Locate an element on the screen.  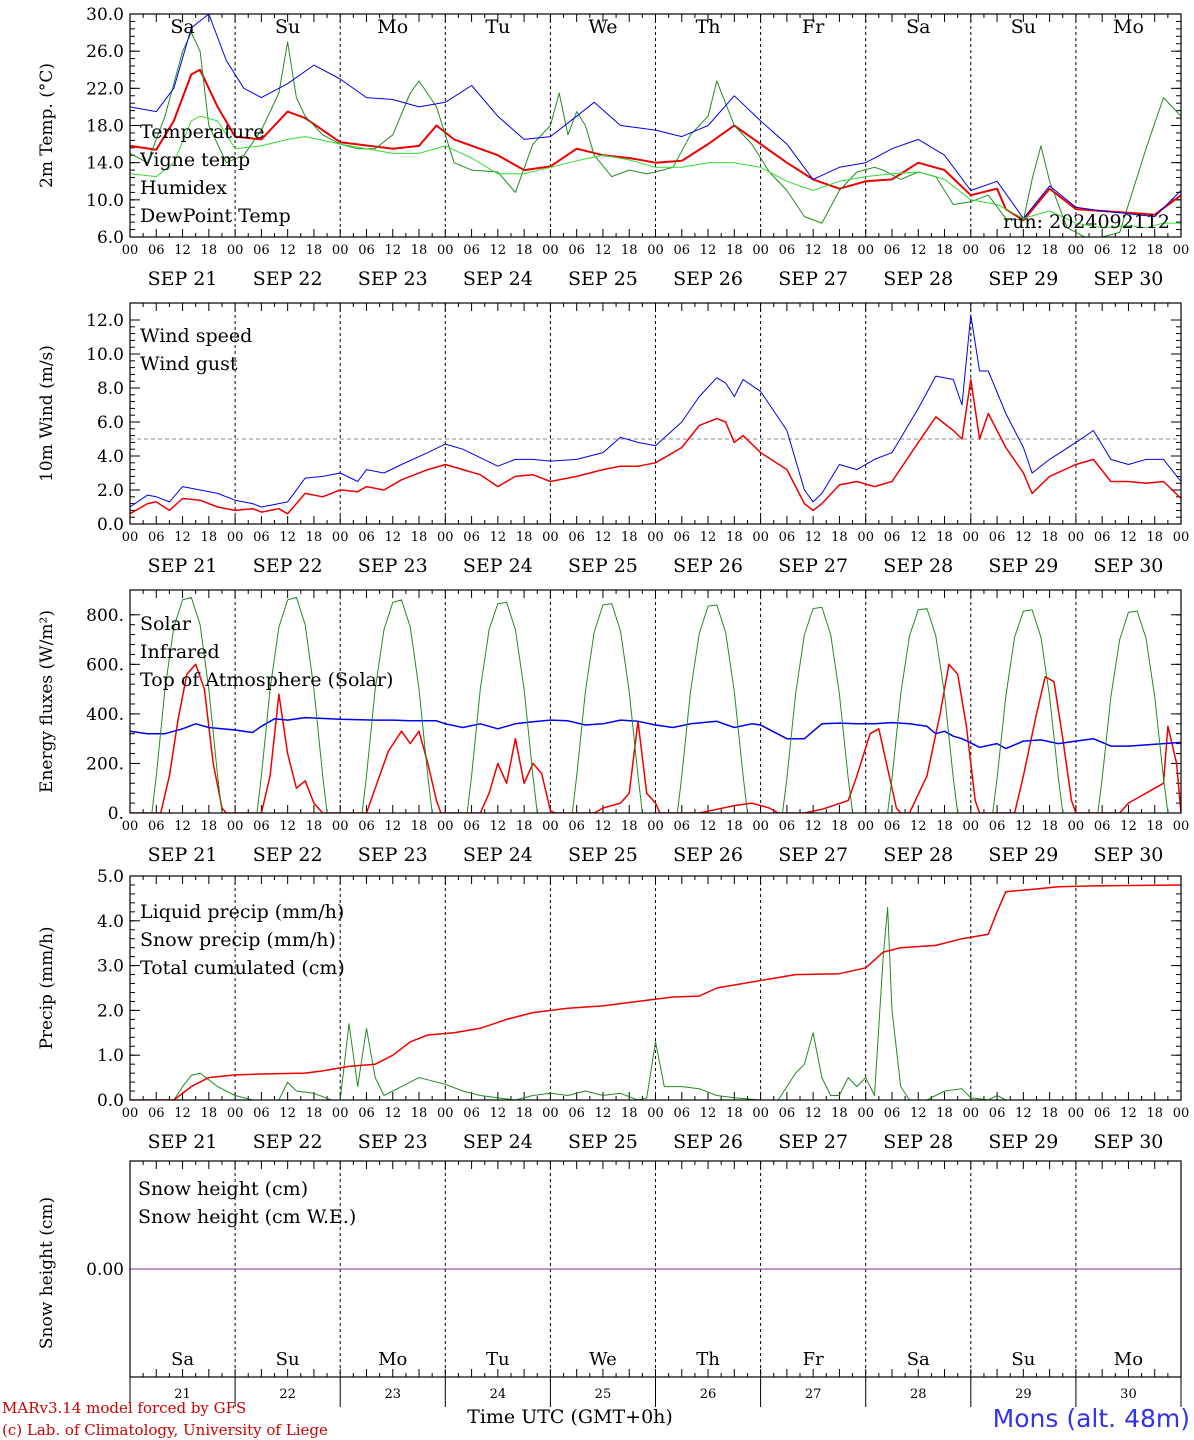
legend-entry: Snow precip (mm/h) is located at coordinates (238, 940).